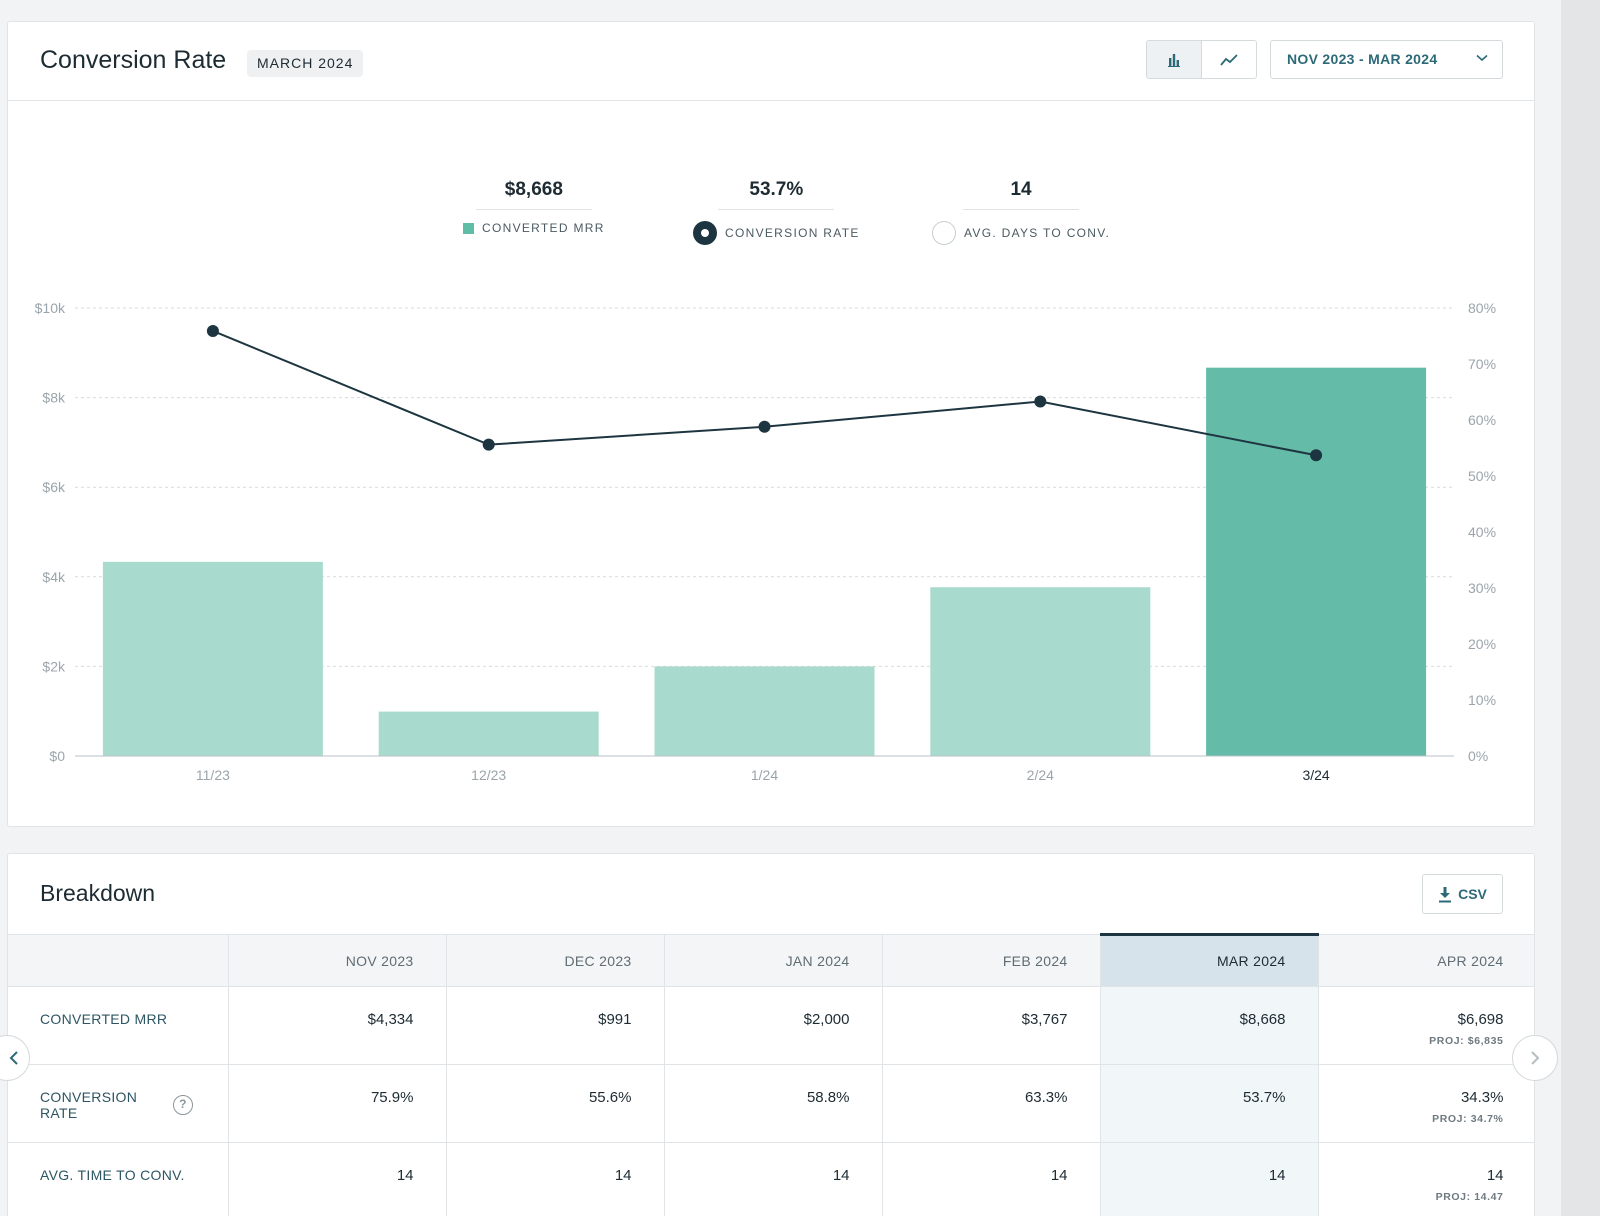 This screenshot has width=1600, height=1216. I want to click on chart-view-toggle, so click(1201, 59).